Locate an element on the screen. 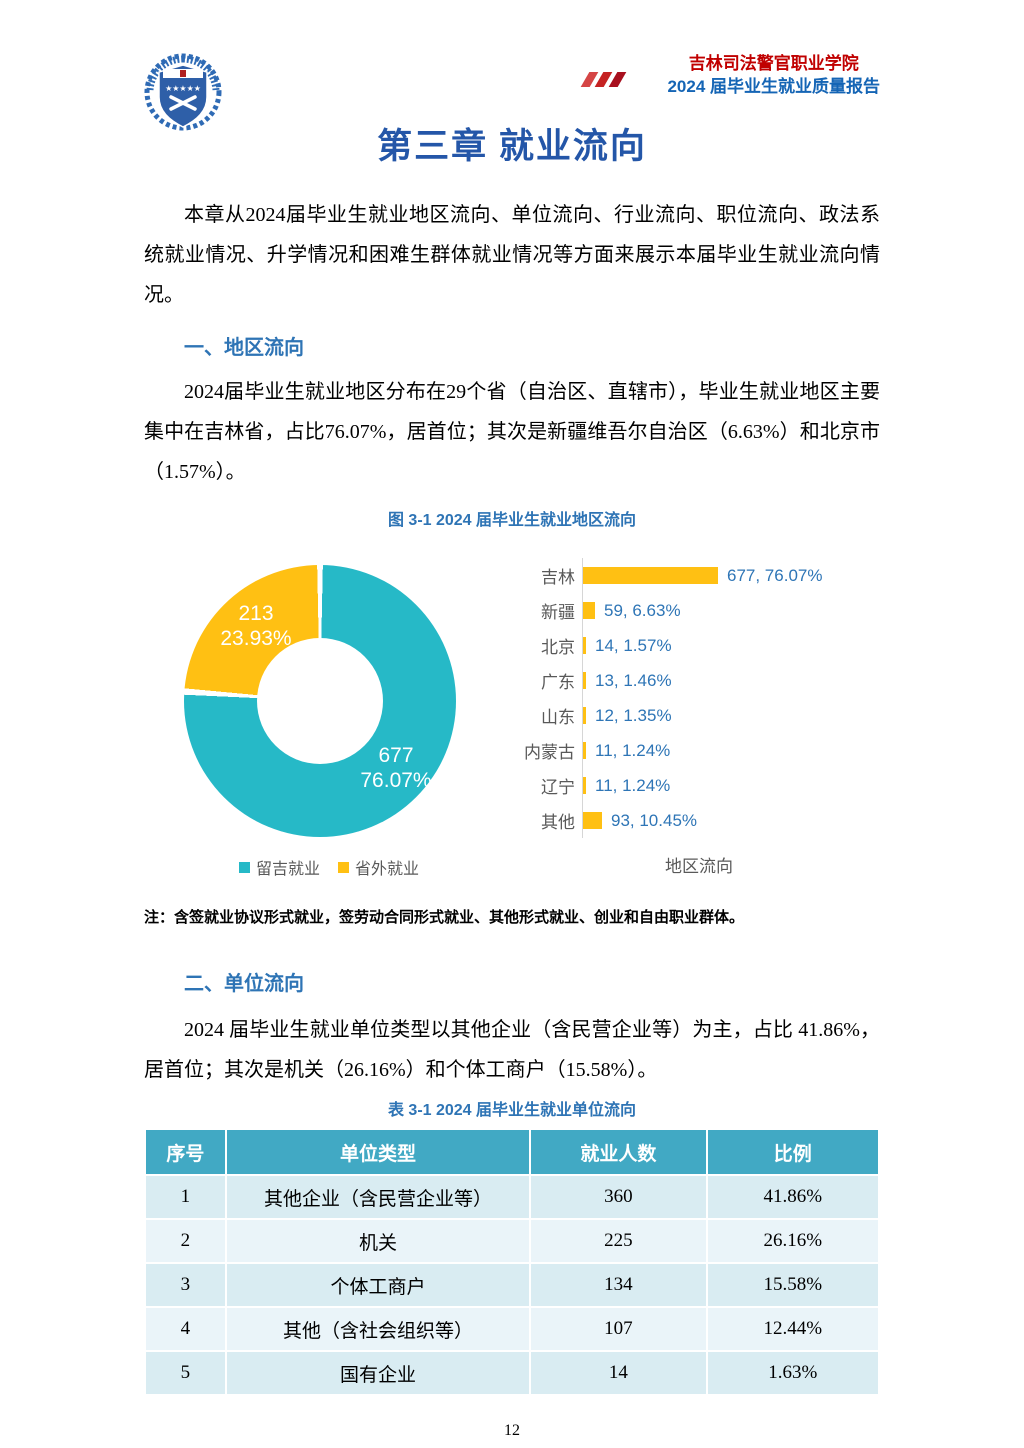 Image resolution: width=1024 pixels, height=1448 pixels. col-header-unit-type: 单位类型 is located at coordinates (378, 1152).